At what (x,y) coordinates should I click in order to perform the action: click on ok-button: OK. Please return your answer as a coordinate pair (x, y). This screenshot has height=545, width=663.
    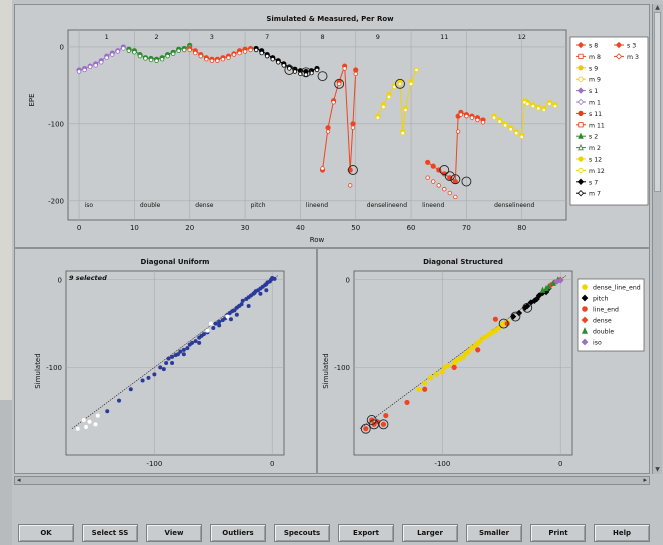
    Looking at the image, I should click on (46, 533).